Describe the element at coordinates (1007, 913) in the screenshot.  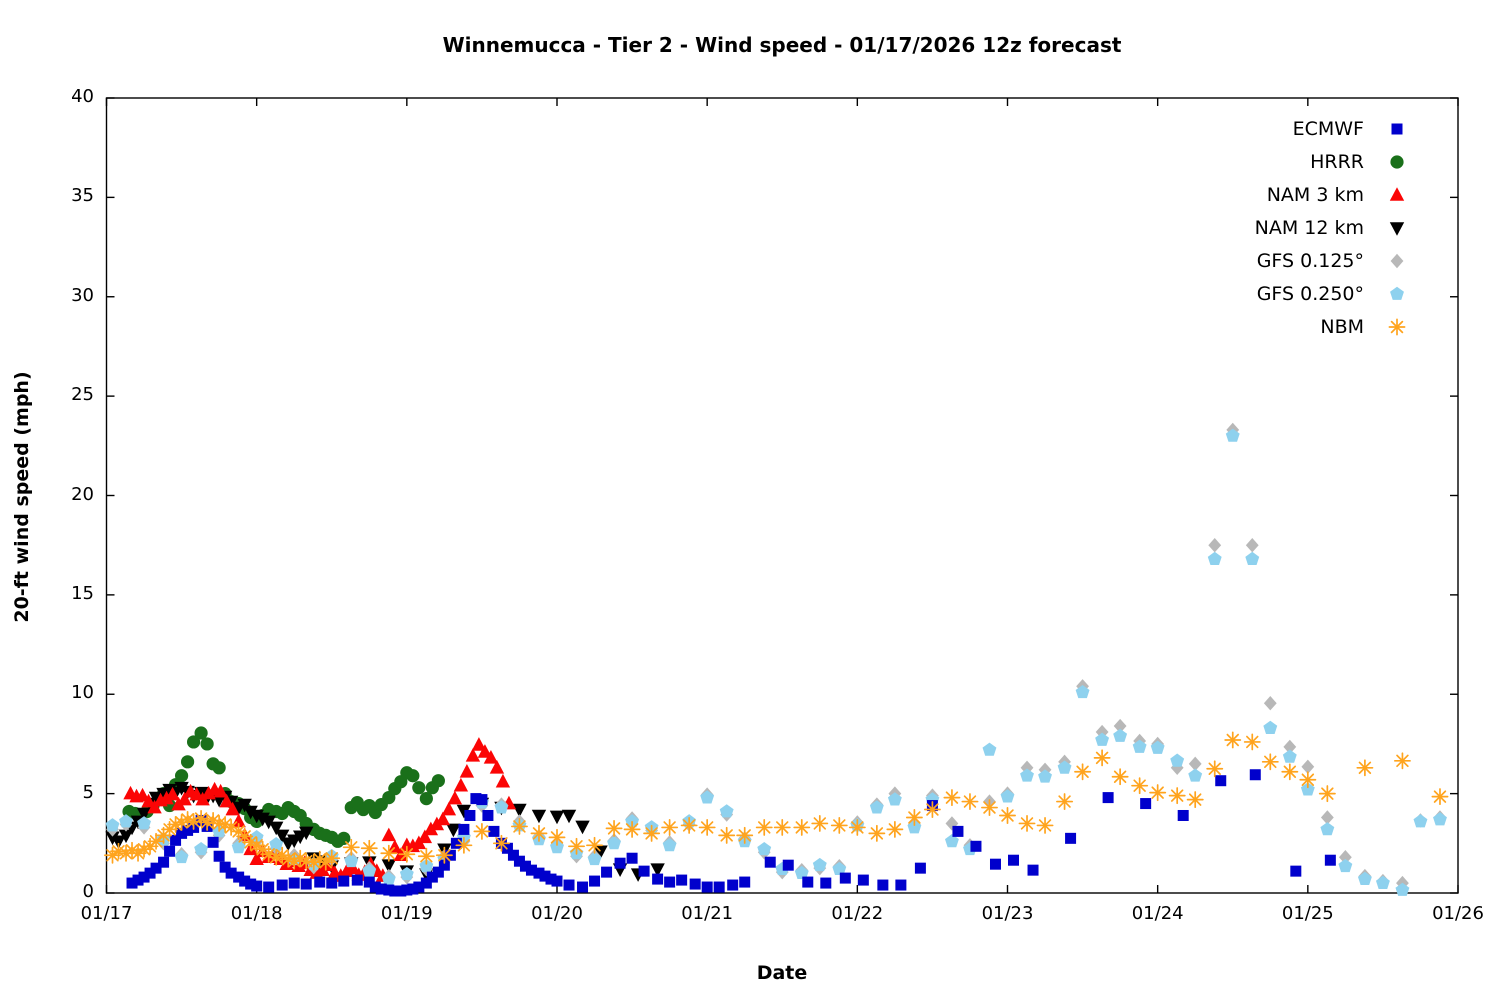
I see `x-tick-label: 01/23` at that location.